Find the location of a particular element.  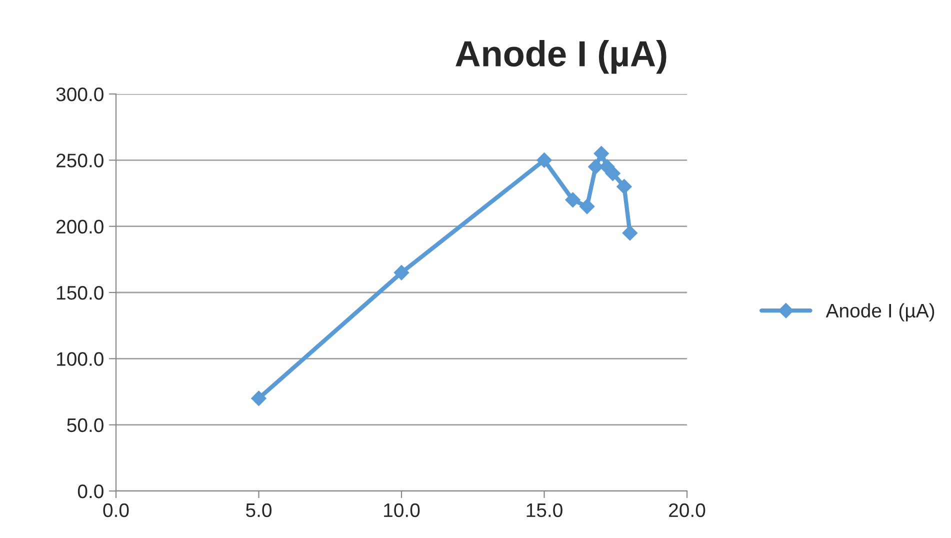

x-tick-label: 20.0 is located at coordinates (687, 510).